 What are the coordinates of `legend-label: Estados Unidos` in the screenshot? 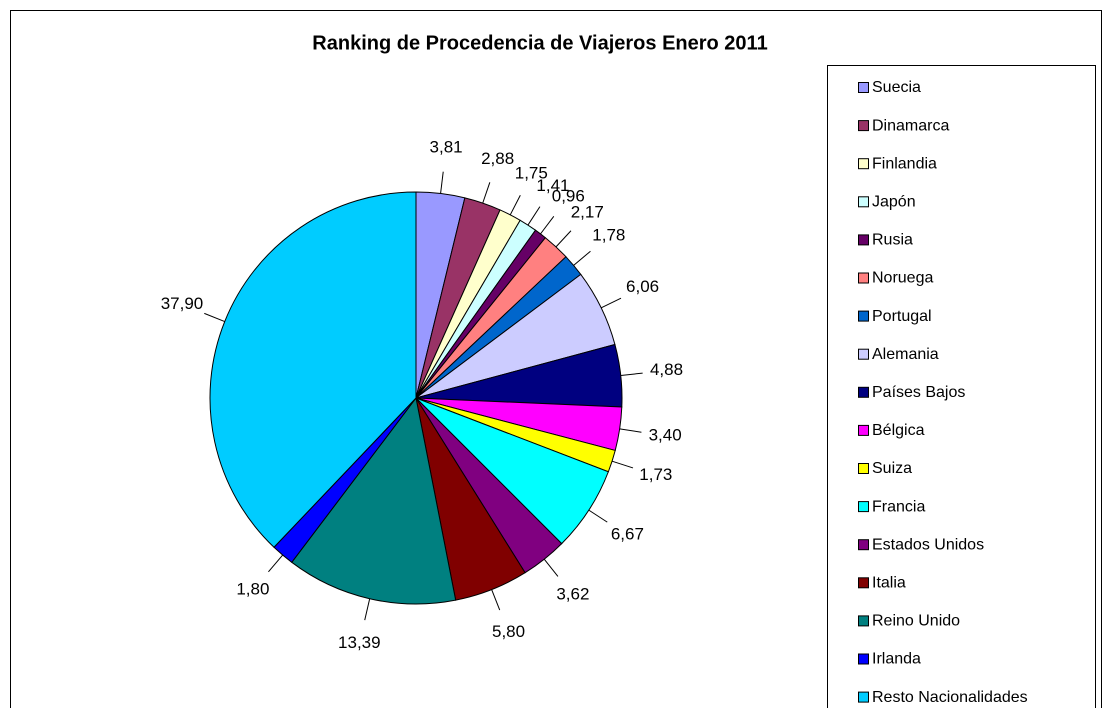 It's located at (928, 544).